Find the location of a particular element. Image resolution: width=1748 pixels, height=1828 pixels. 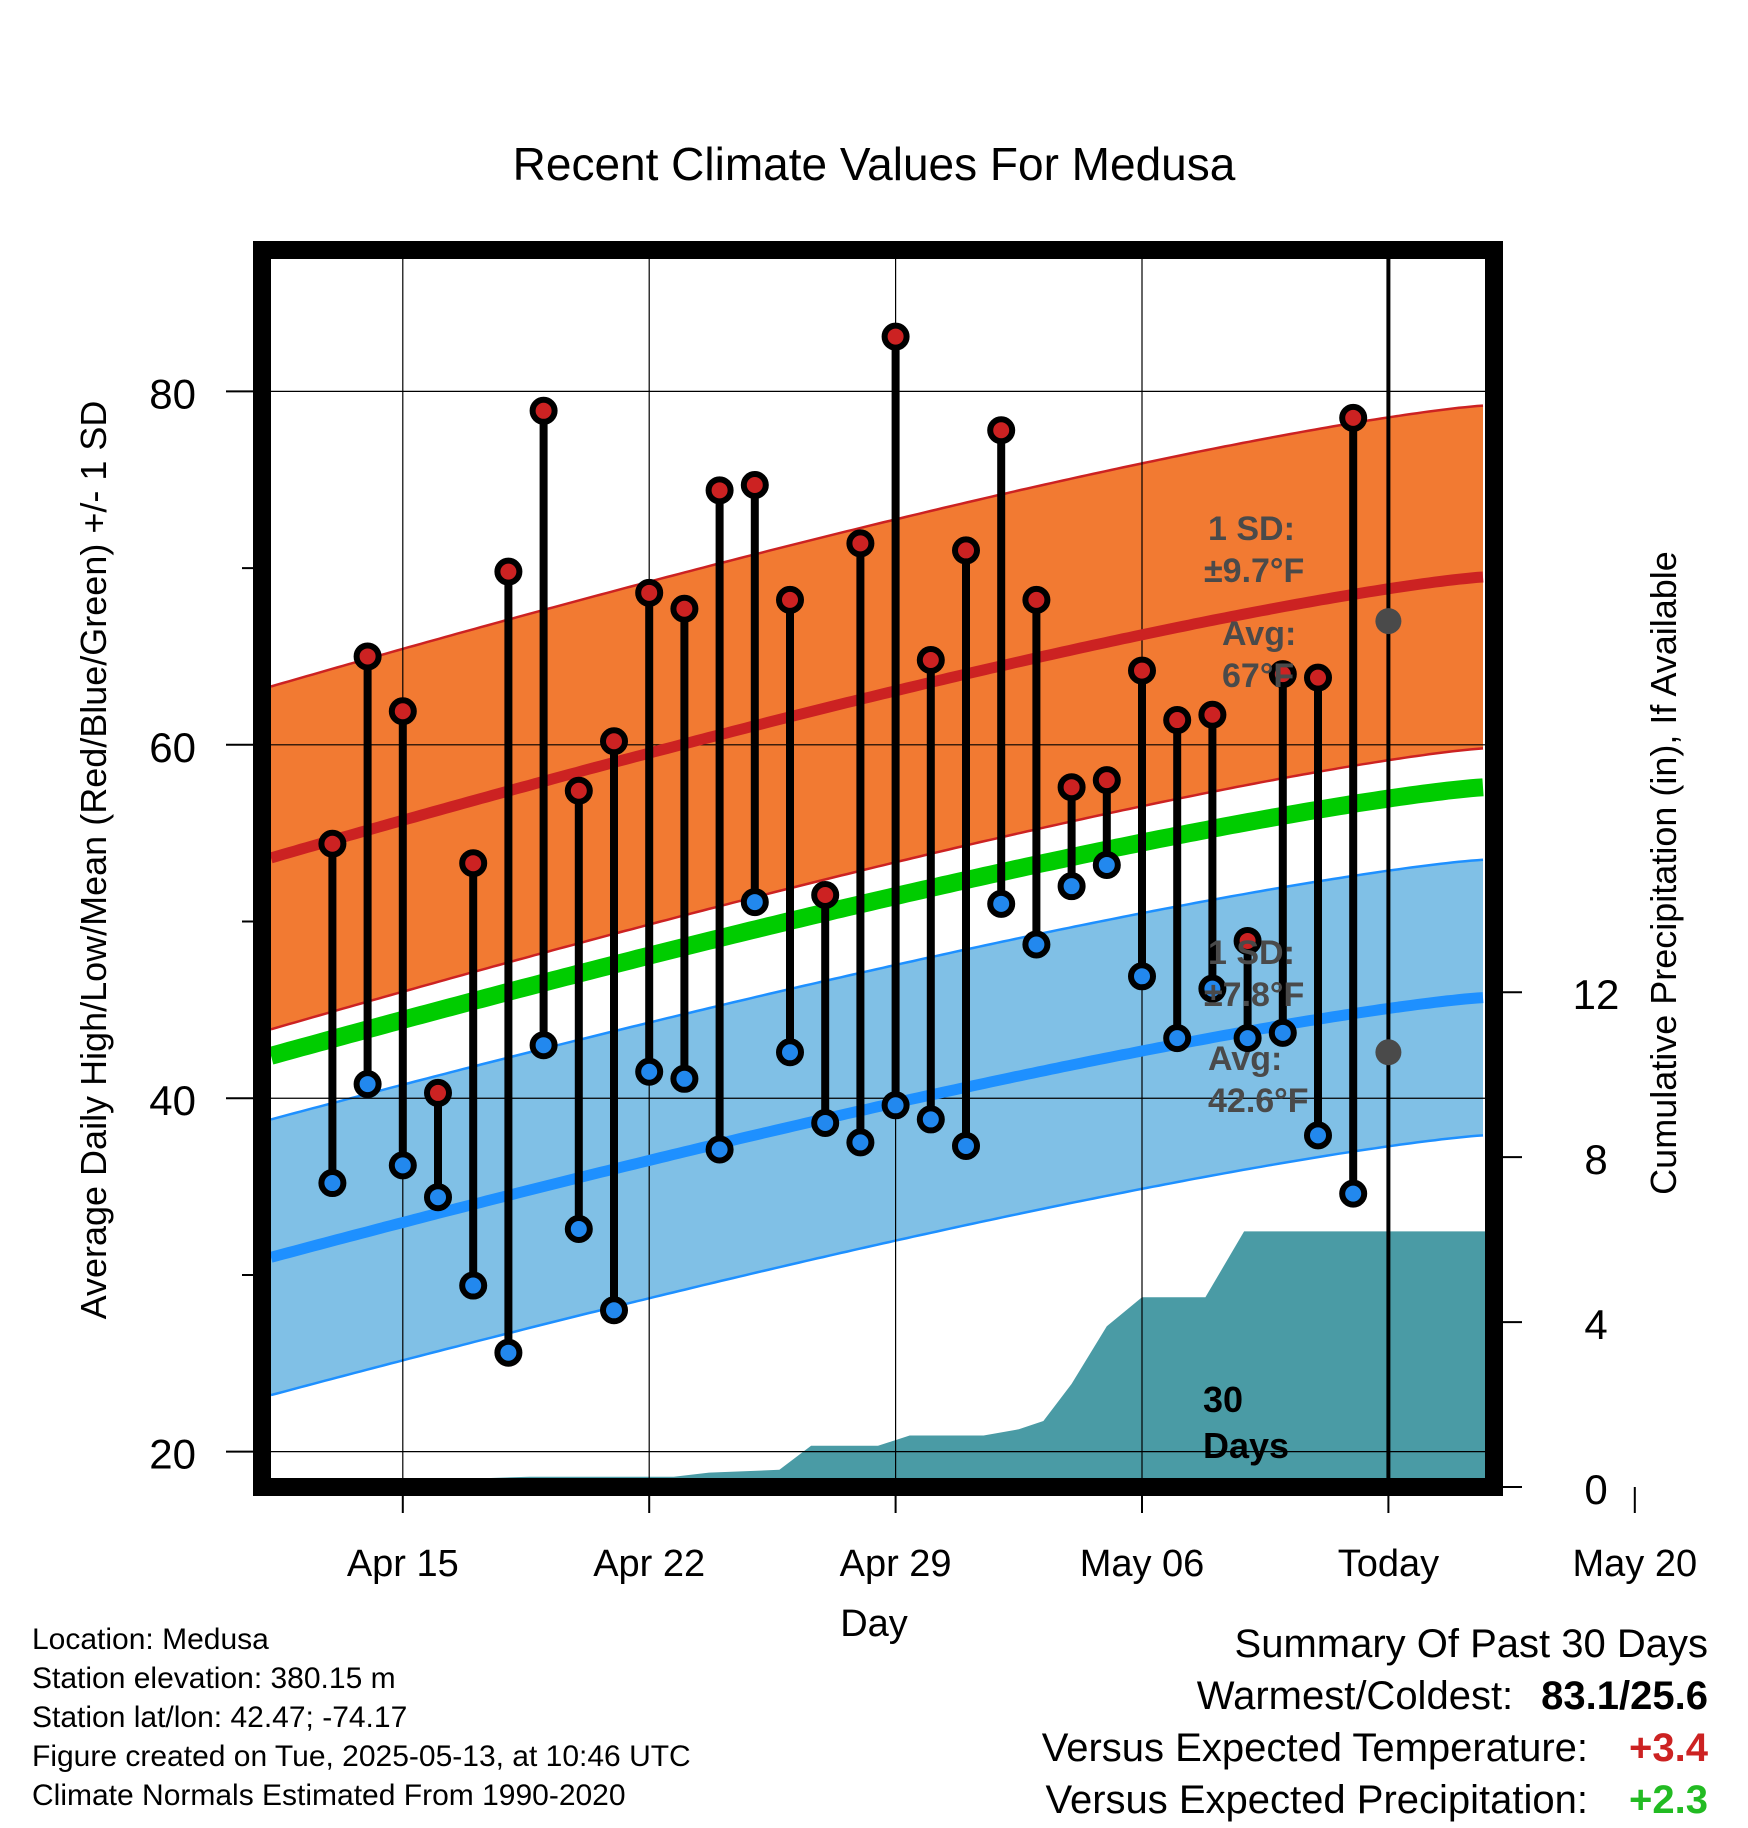

low-sd-label: 1 SD: is located at coordinates (1251, 953).